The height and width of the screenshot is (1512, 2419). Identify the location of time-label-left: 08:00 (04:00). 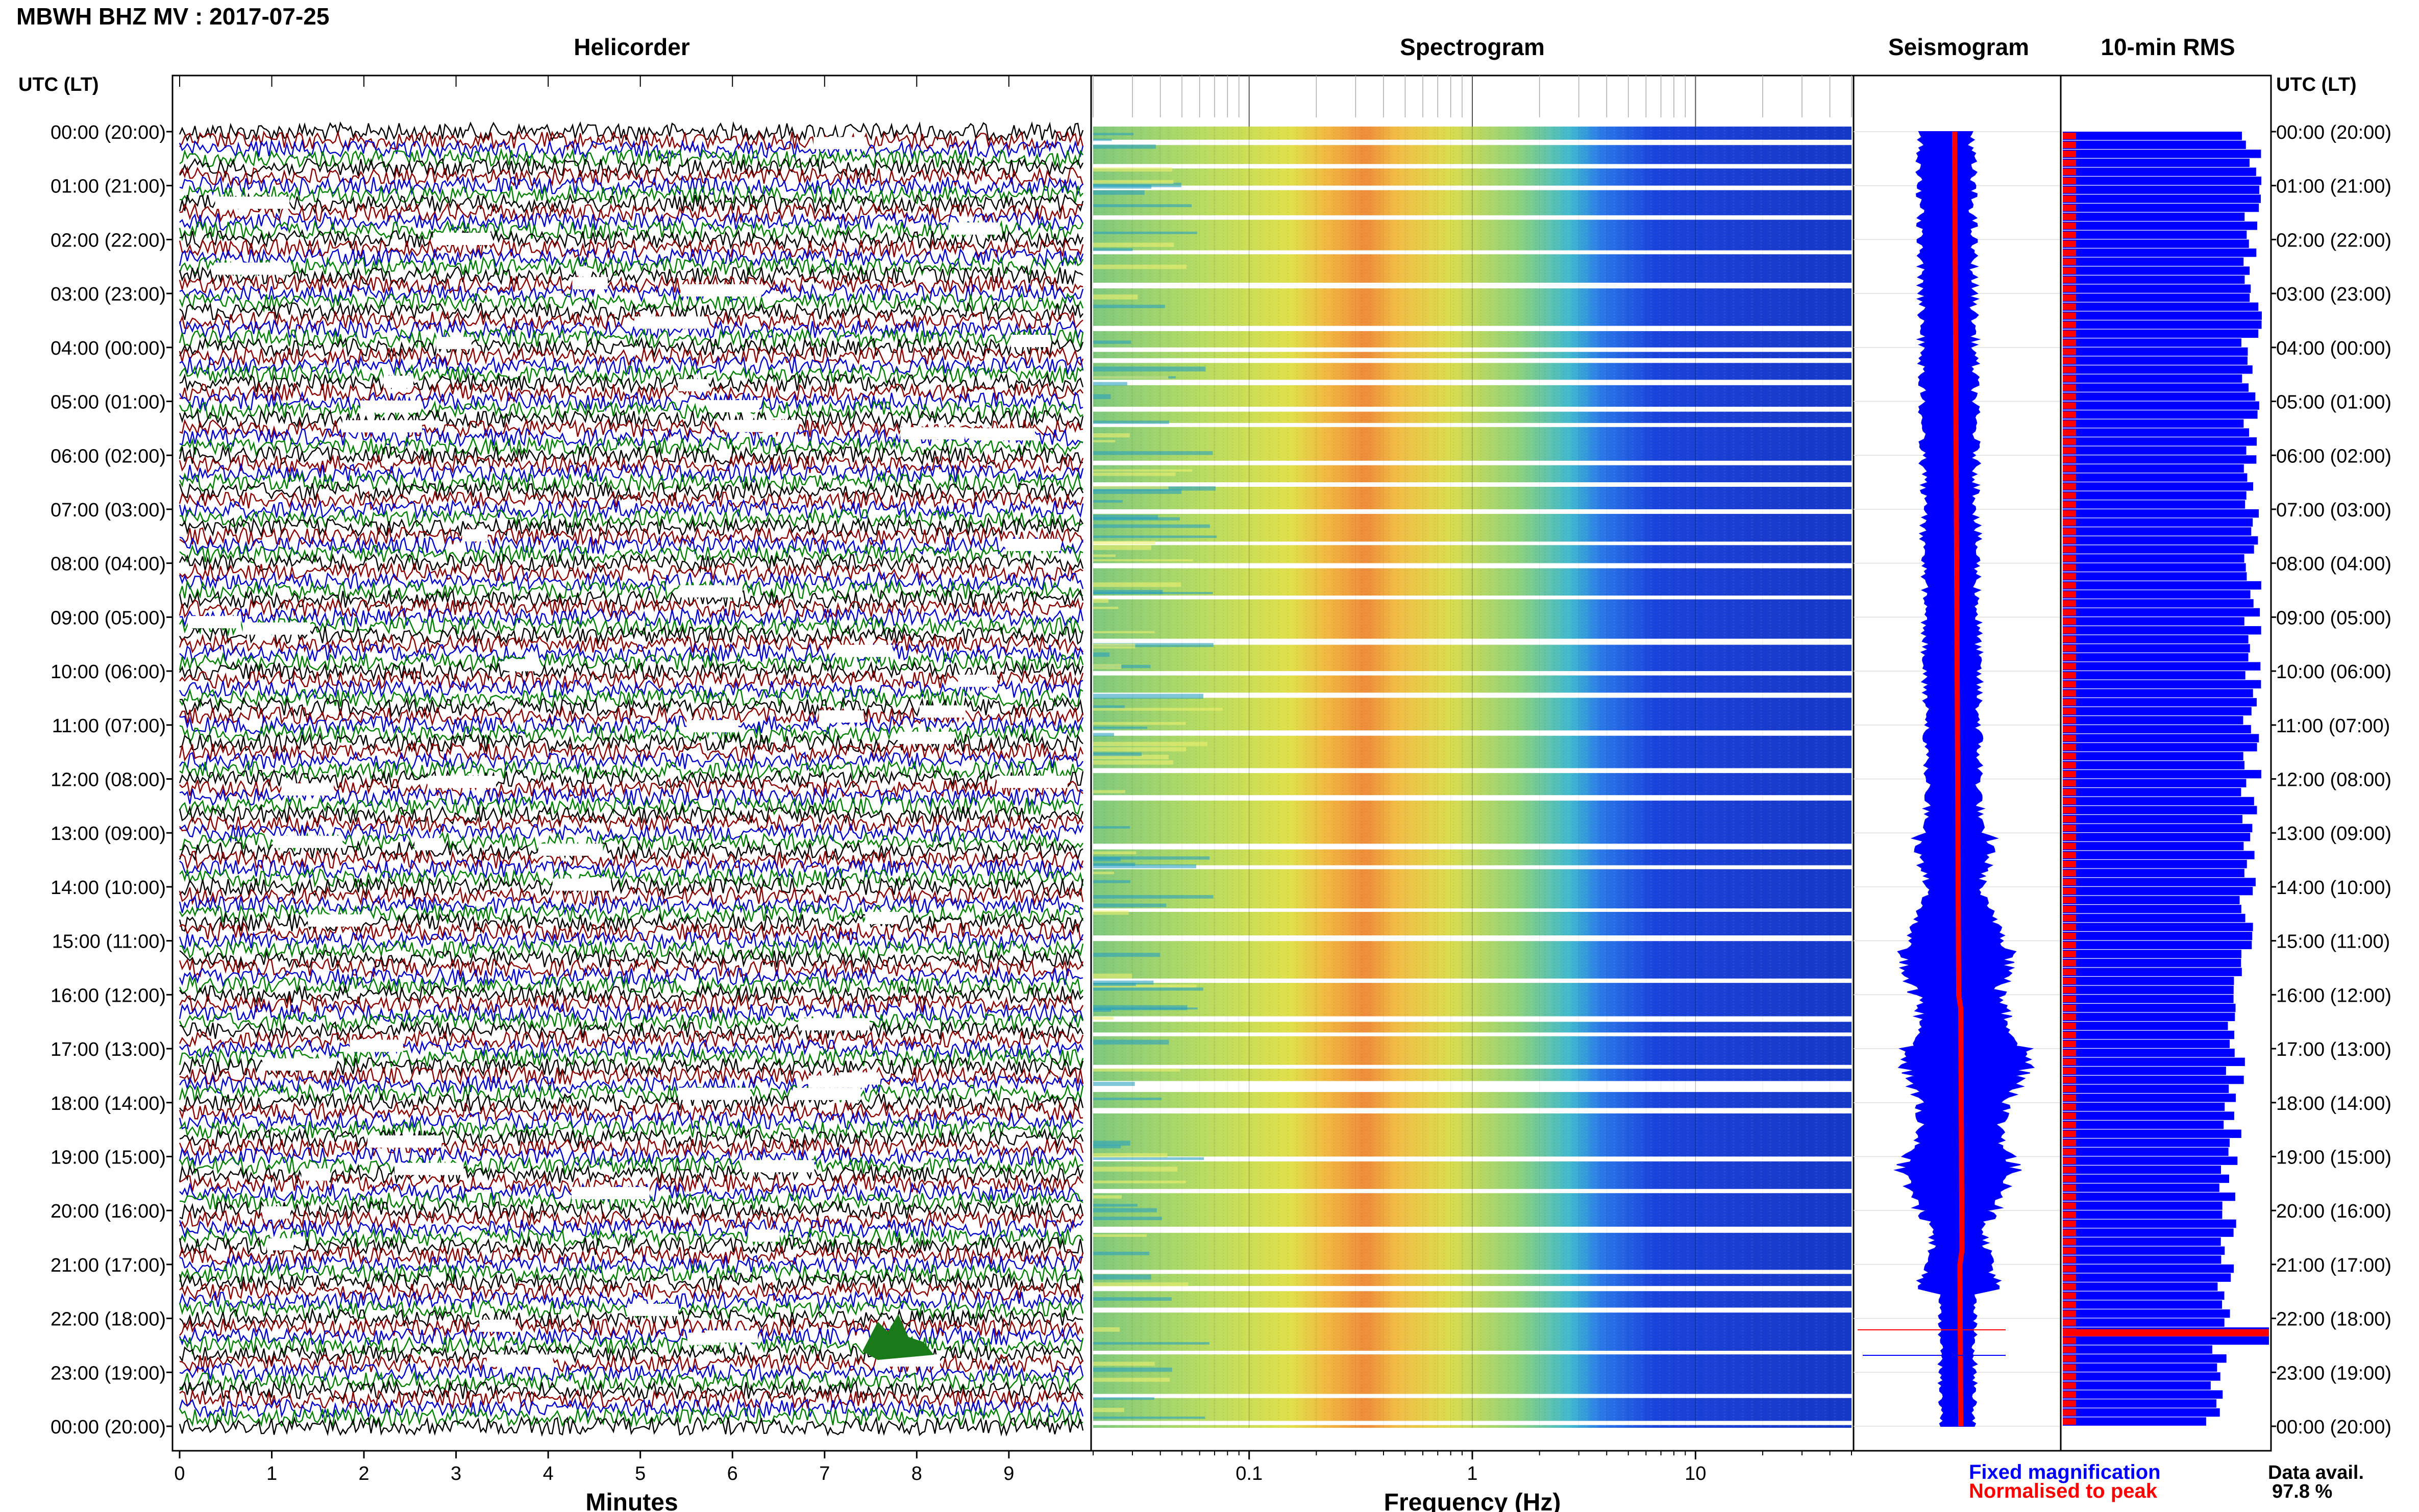
(108, 564).